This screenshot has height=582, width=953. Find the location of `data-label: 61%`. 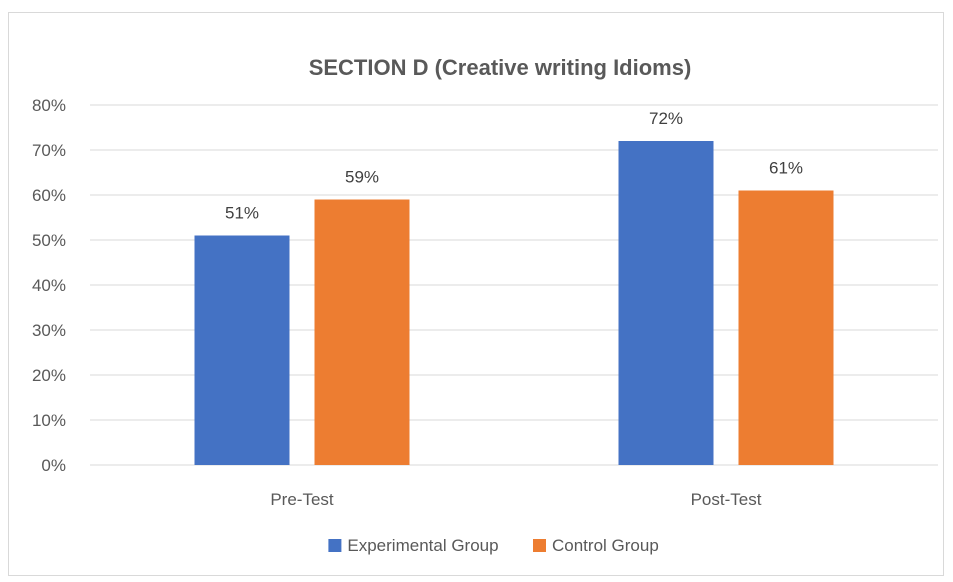

data-label: 61% is located at coordinates (786, 168).